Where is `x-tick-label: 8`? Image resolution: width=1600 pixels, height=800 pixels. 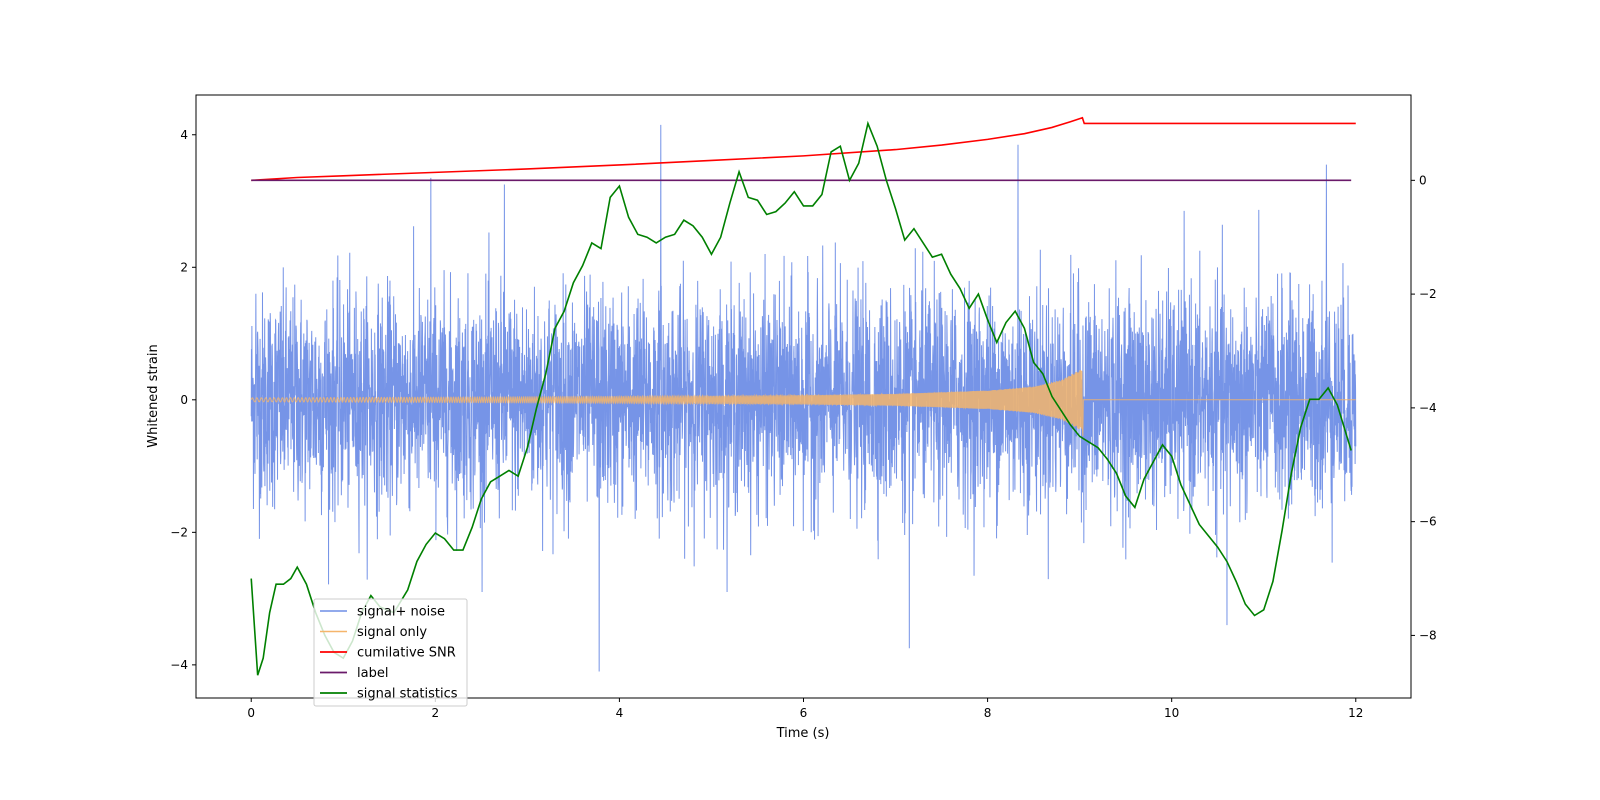
x-tick-label: 8 is located at coordinates (988, 713).